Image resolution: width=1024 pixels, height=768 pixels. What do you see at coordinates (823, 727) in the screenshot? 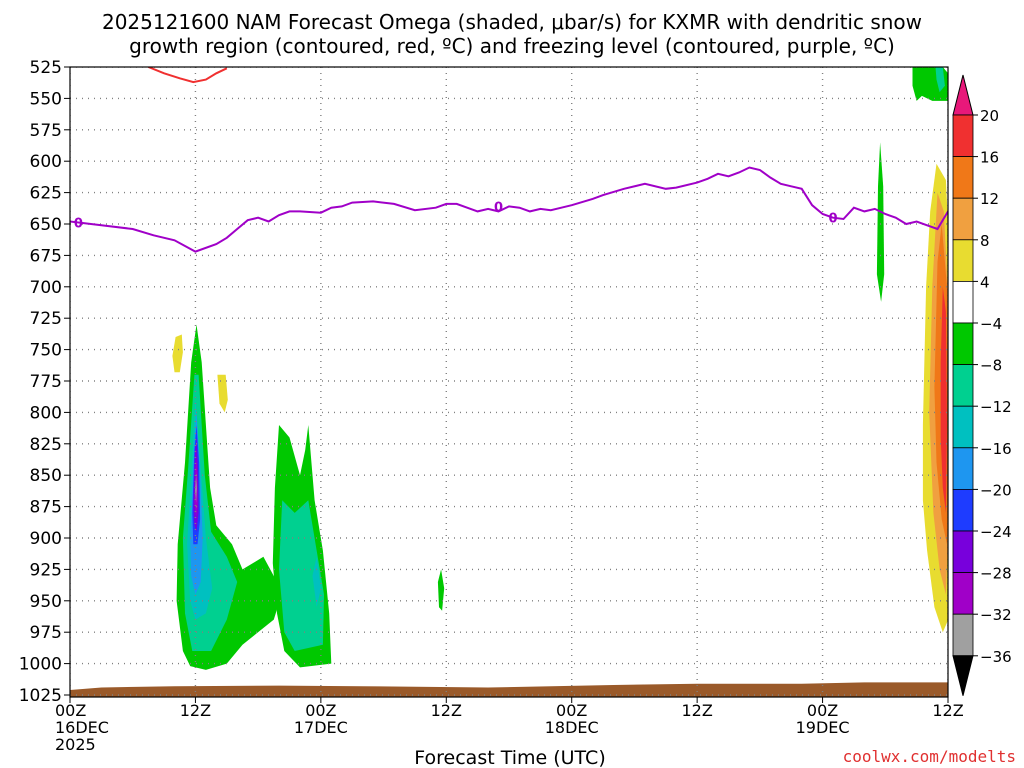
I see `x-tick-label: 19DEC` at bounding box center [823, 727].